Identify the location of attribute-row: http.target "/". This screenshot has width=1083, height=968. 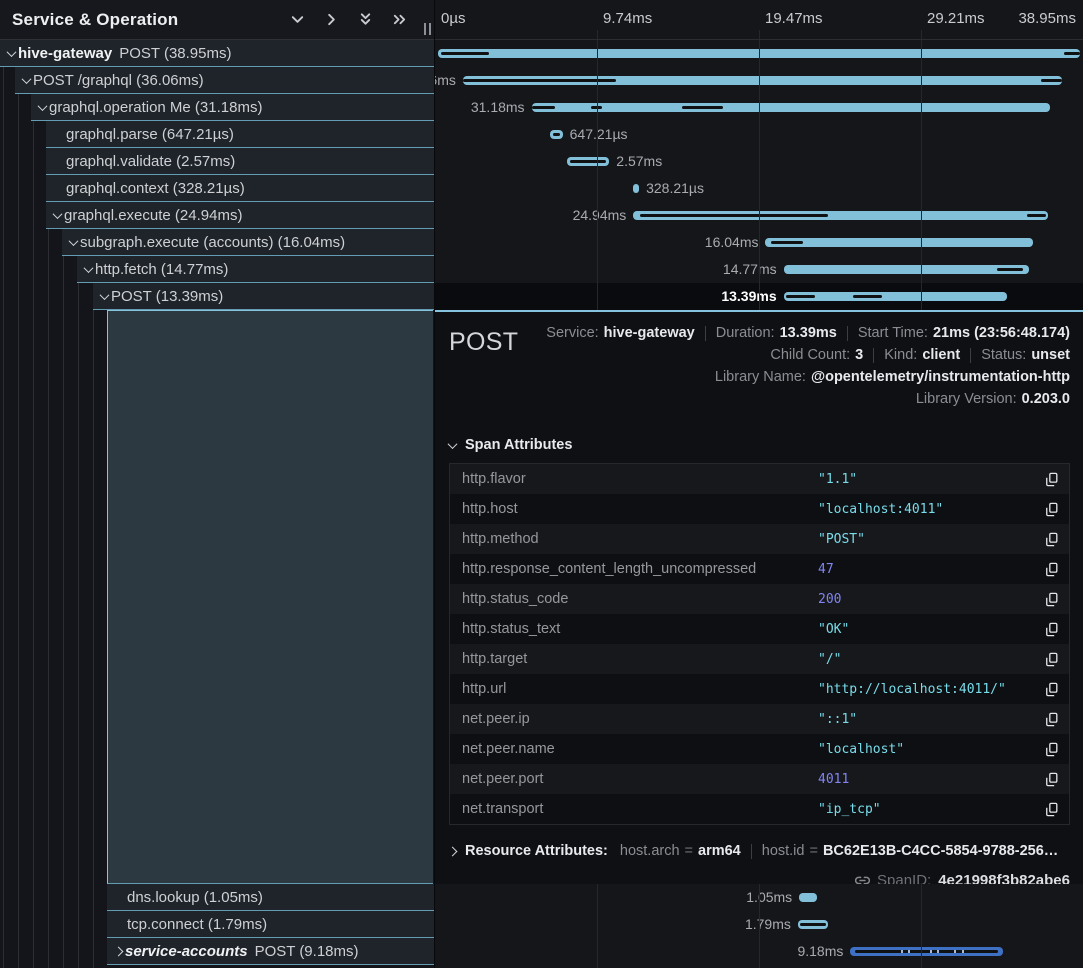
(759, 659).